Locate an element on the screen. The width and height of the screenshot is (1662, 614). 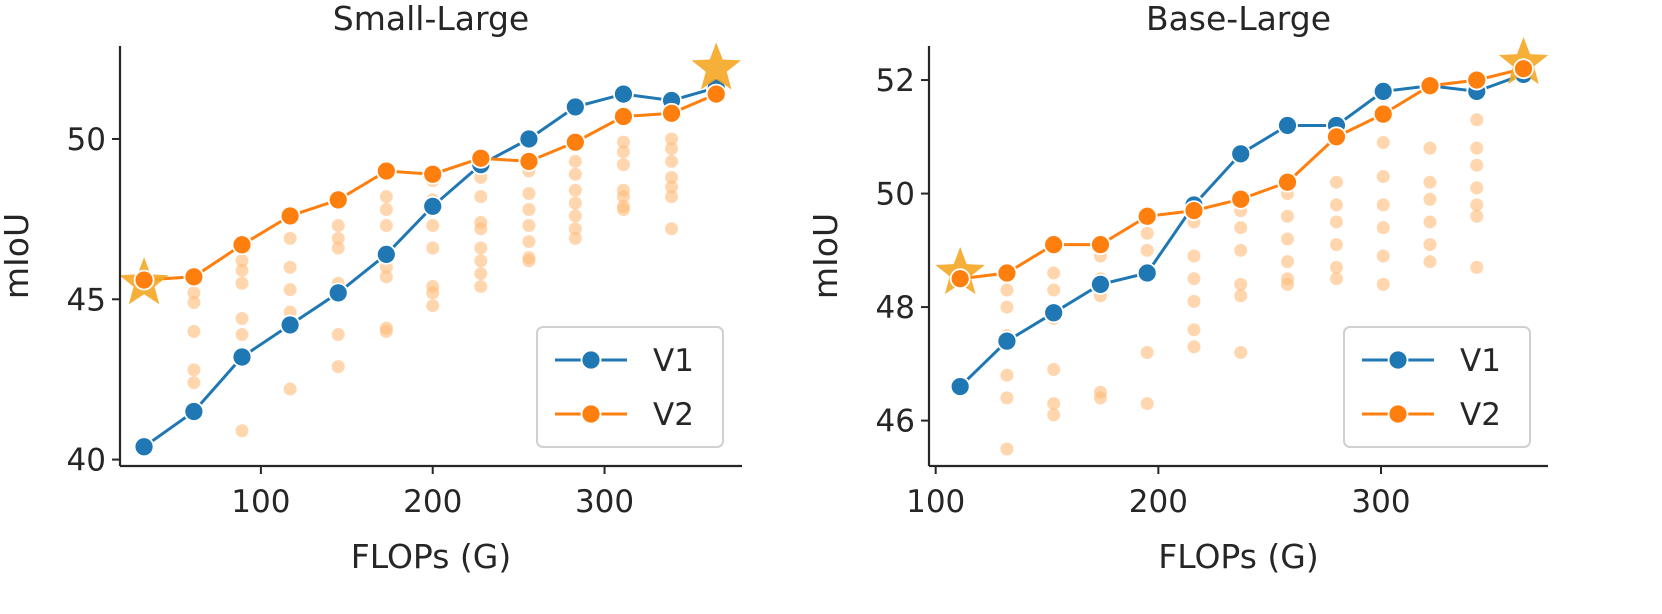
chart-0-x-tick-label-2: 300 is located at coordinates (604, 502).